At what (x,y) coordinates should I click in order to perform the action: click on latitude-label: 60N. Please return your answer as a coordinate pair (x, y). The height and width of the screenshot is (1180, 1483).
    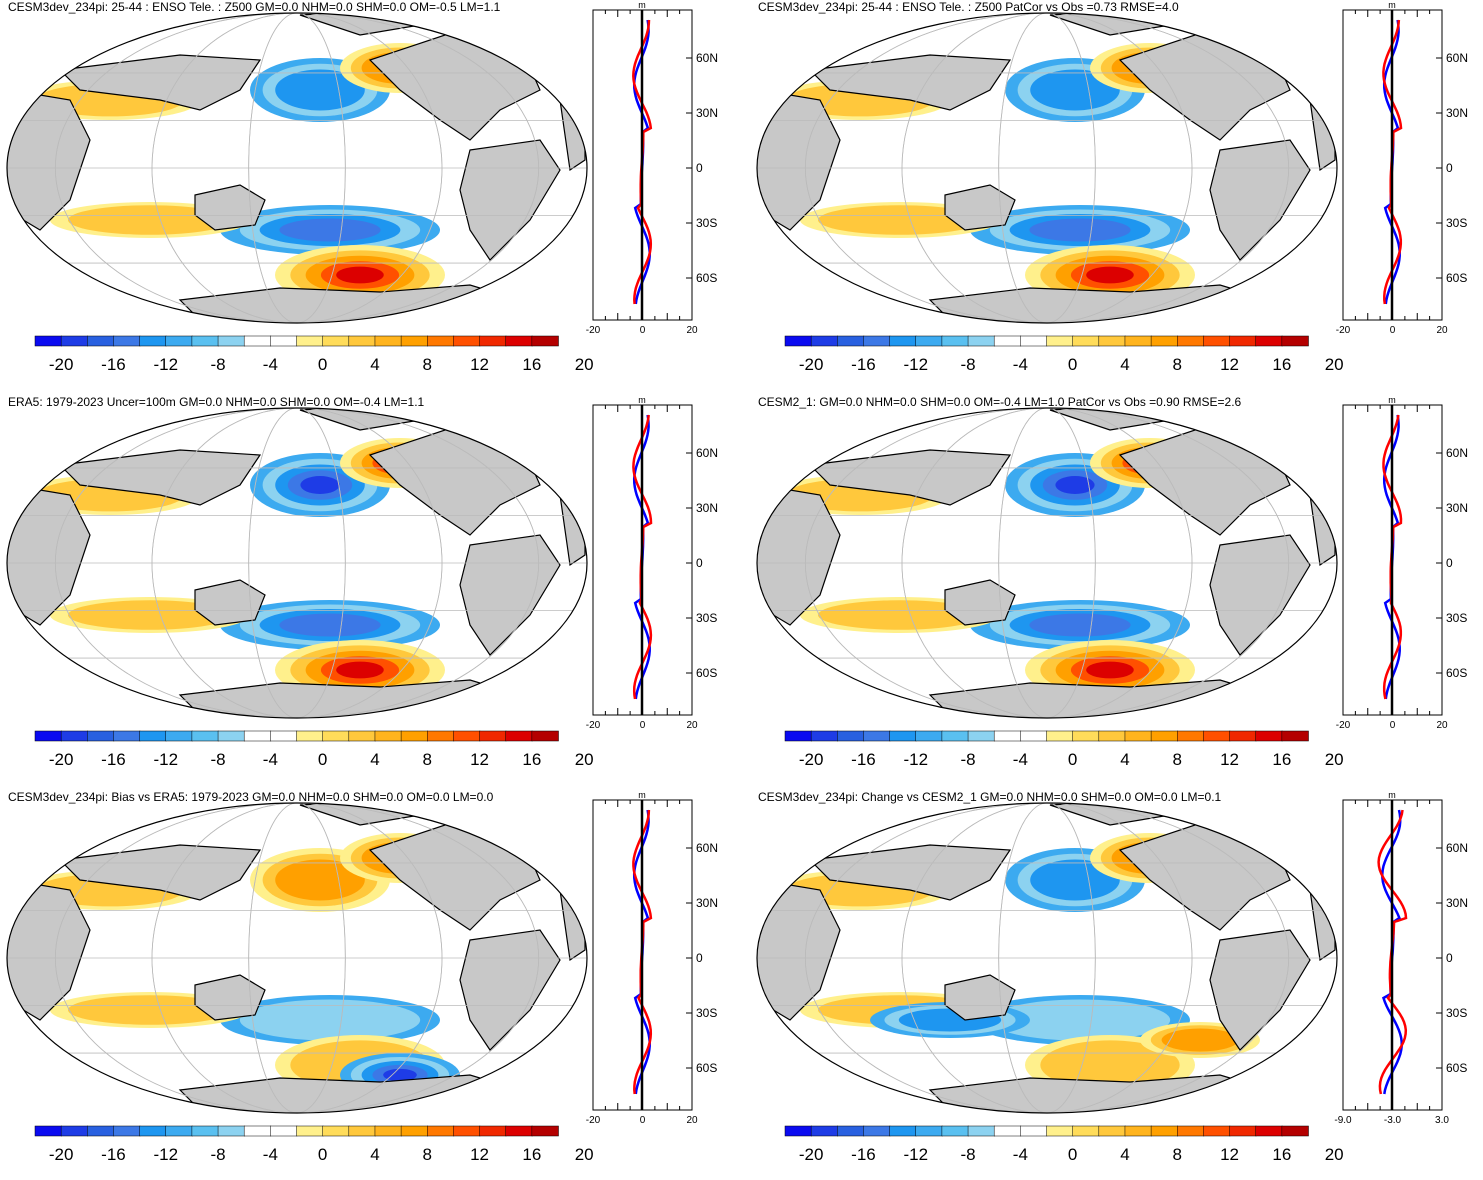
    Looking at the image, I should click on (707, 58).